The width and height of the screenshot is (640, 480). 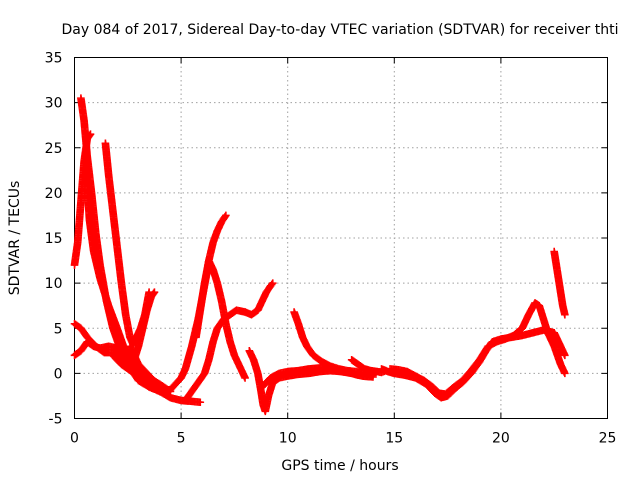 What do you see at coordinates (54, 239) in the screenshot?
I see `y-tick-label: 15` at bounding box center [54, 239].